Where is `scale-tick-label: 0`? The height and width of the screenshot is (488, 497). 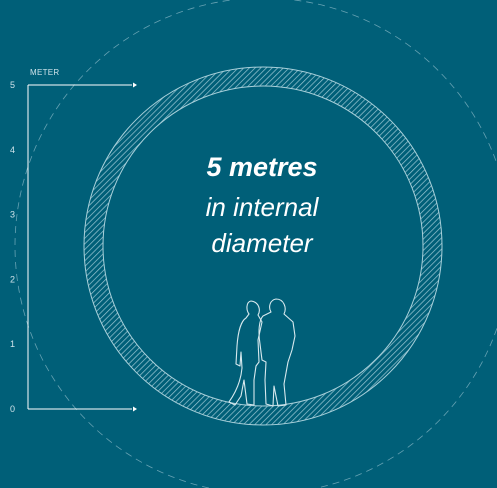
scale-tick-label: 0 is located at coordinates (12, 409).